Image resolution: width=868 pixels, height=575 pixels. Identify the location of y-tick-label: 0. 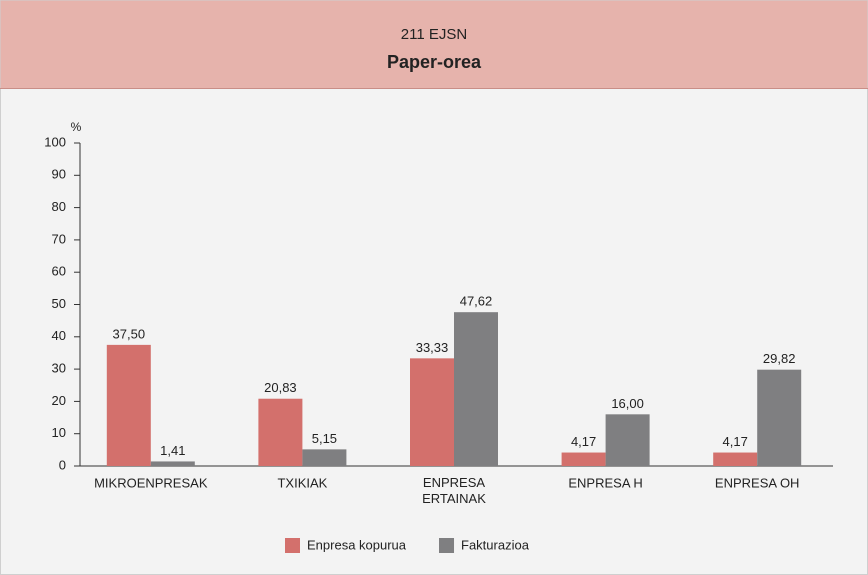
(62, 464).